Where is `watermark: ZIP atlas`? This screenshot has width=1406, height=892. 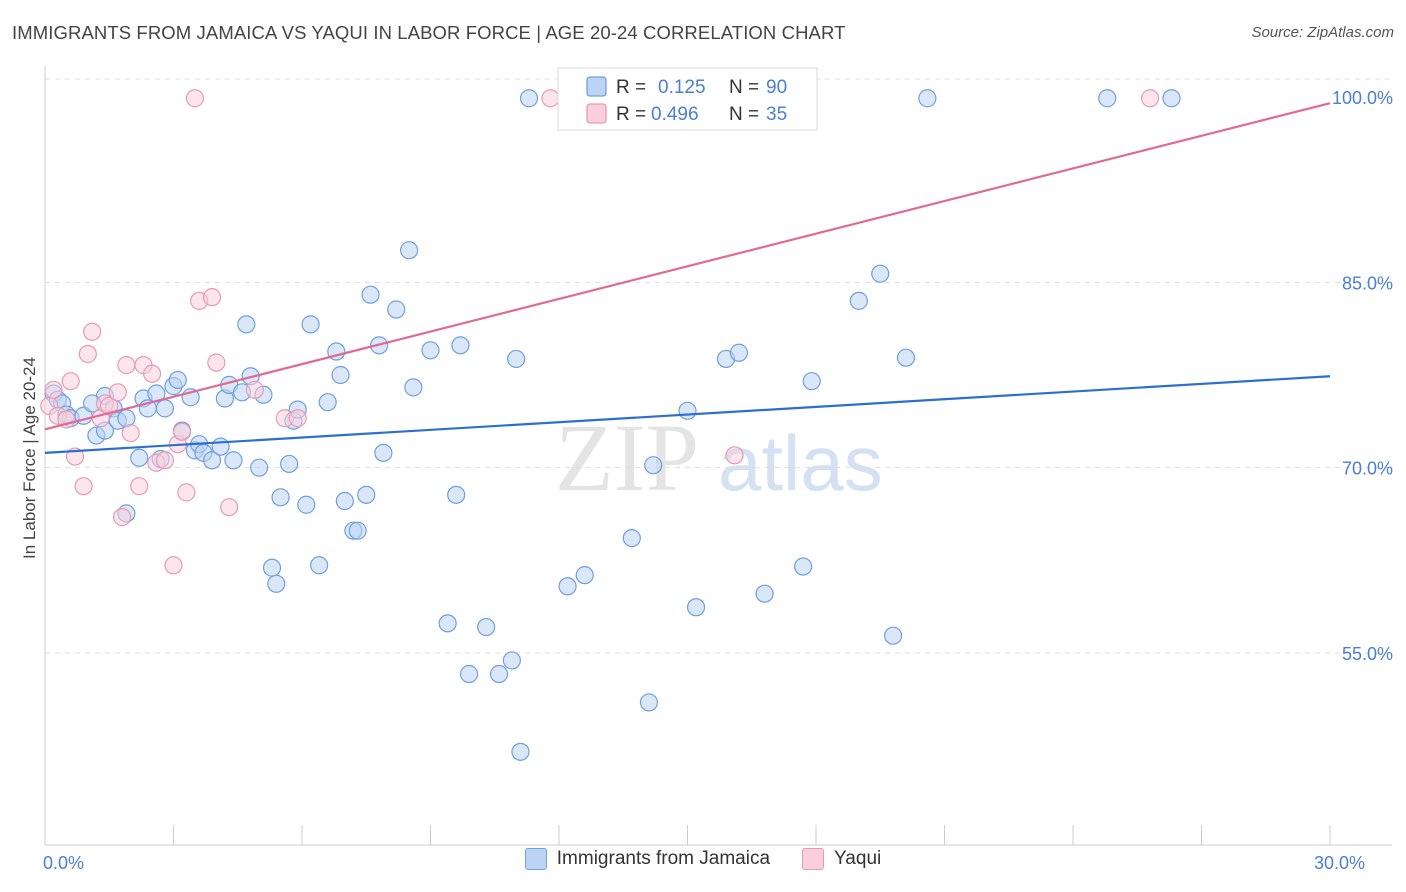
watermark: ZIP atlas is located at coordinates (719, 457).